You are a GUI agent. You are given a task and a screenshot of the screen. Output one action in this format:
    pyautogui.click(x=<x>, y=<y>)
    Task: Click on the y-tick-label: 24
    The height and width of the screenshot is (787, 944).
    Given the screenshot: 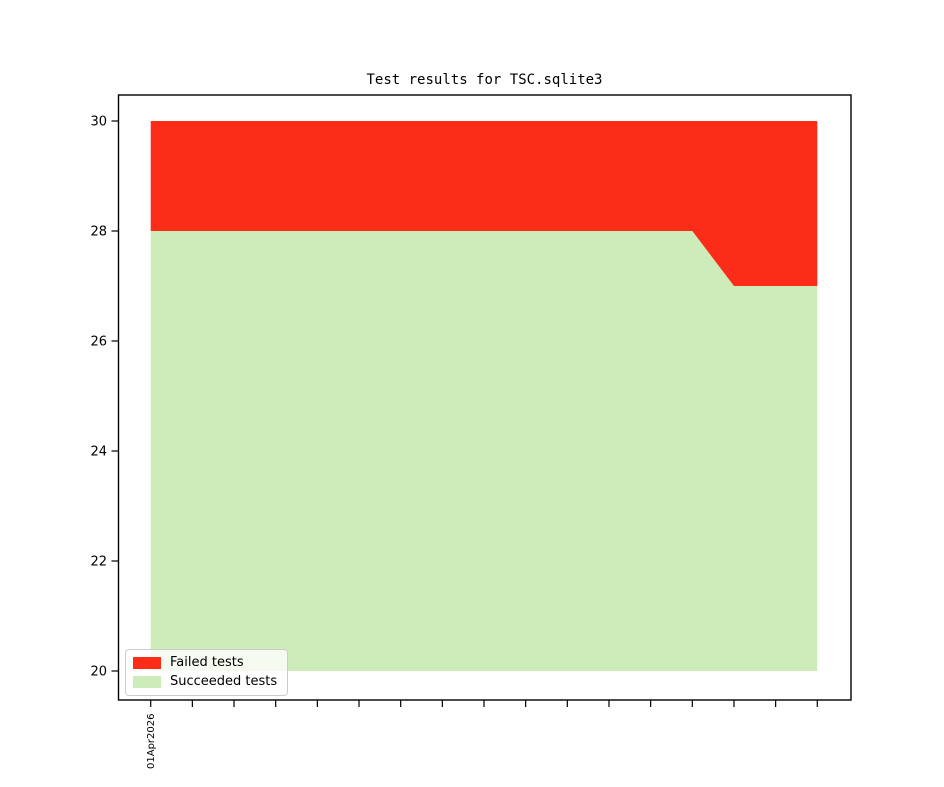 What is the action you would take?
    pyautogui.click(x=98, y=452)
    